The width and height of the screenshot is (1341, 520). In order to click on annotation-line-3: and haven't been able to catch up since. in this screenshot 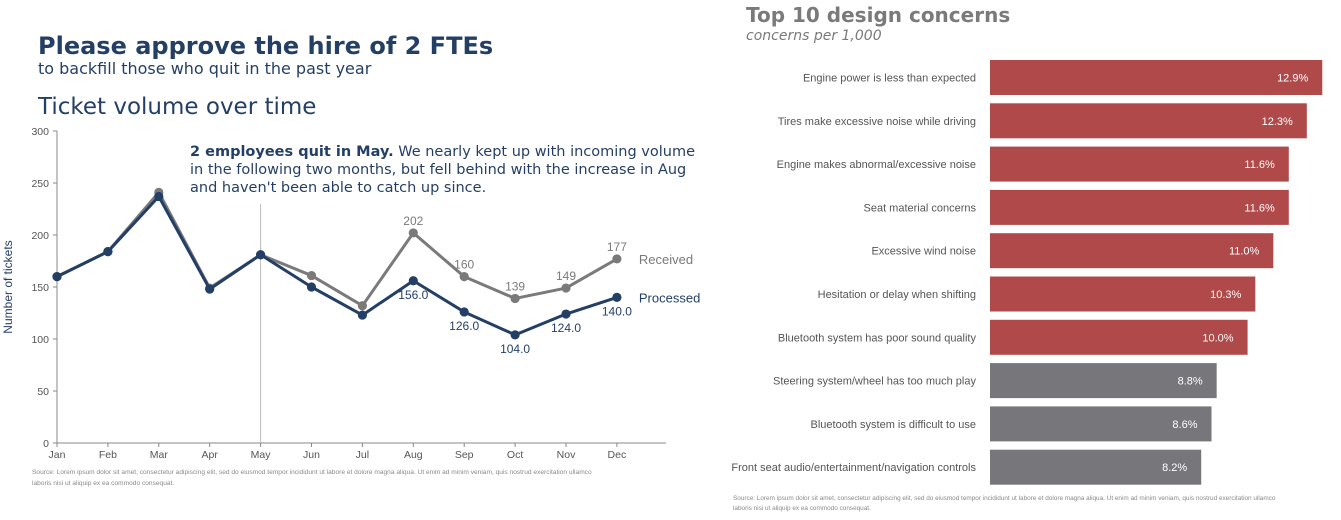, I will do `click(338, 188)`.